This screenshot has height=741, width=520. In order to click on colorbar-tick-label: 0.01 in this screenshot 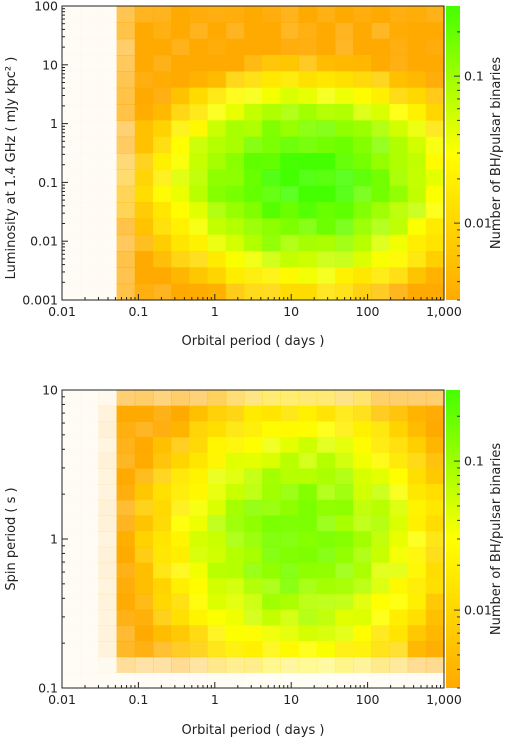, I will do `click(478, 610)`.